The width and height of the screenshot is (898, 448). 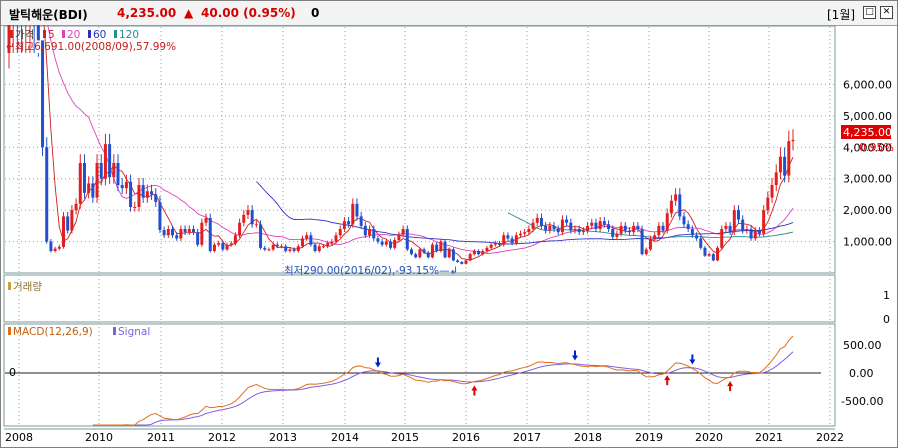 I want to click on price-legend-label: 가격, so click(x=24, y=34).